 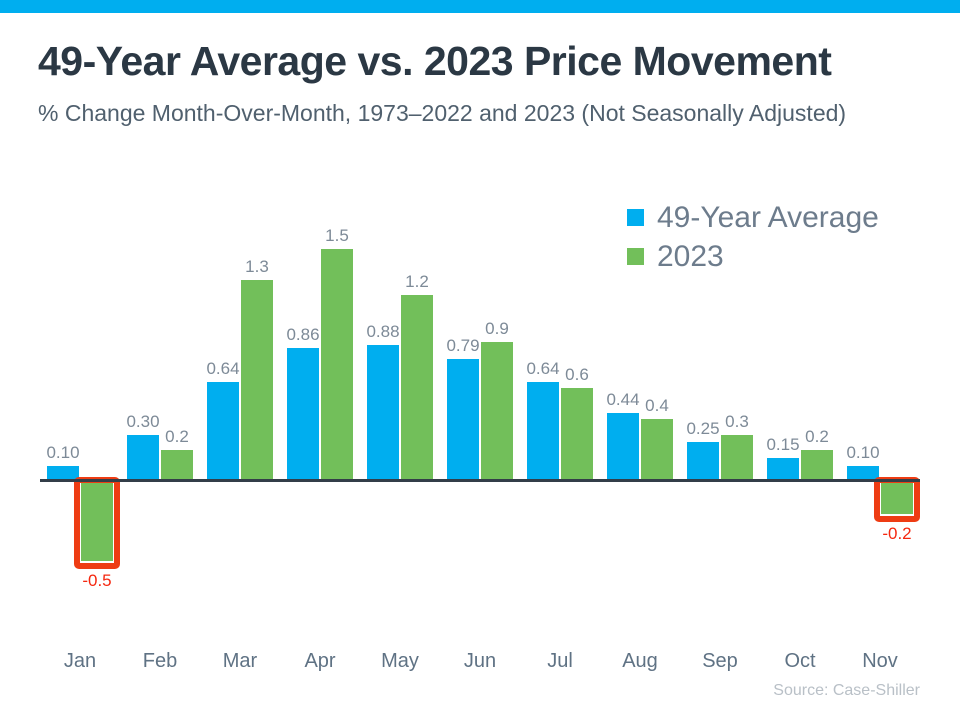 I want to click on legend-item-49-year-average: 49-Year Average, so click(x=753, y=217).